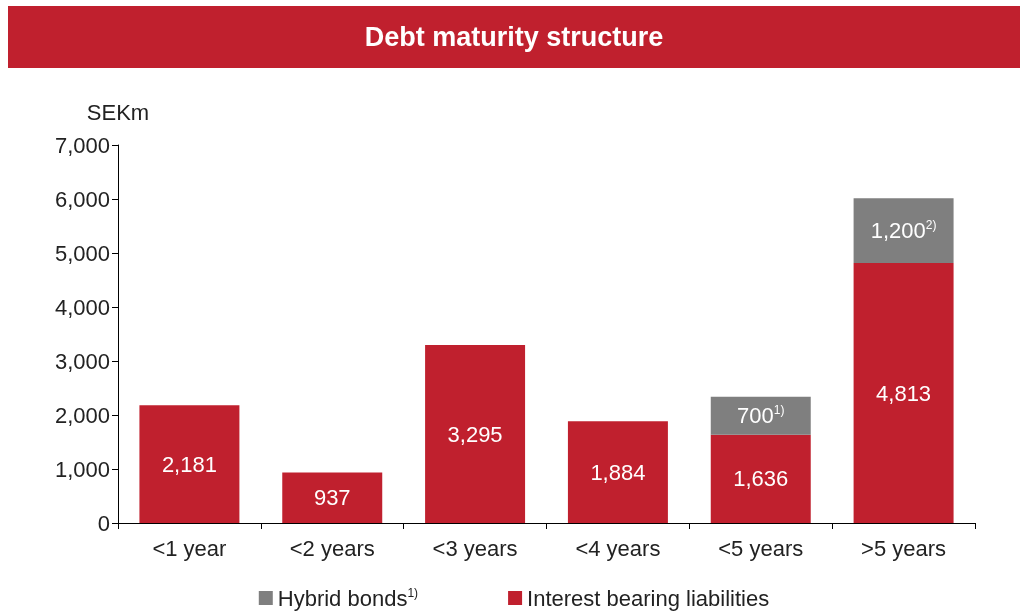  What do you see at coordinates (332, 548) in the screenshot?
I see `x-tick-label: <2 years` at bounding box center [332, 548].